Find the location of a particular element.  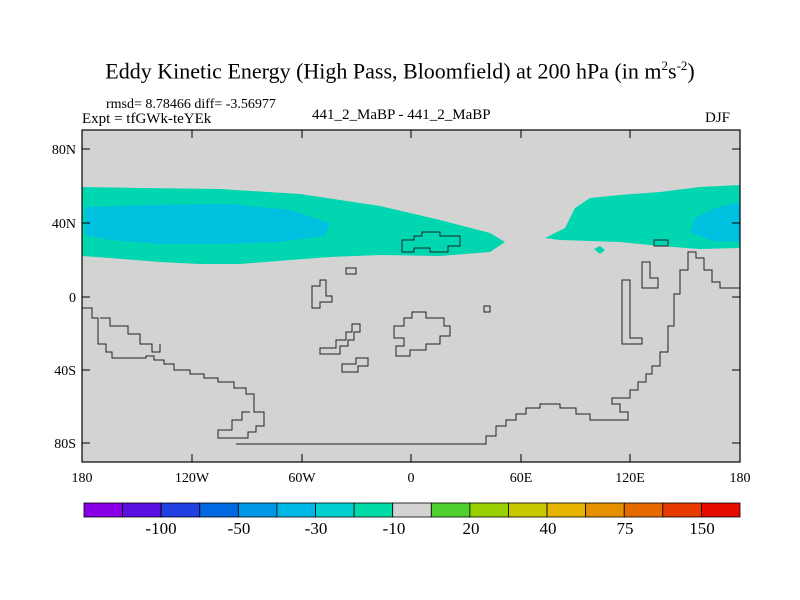

lat-label-0: 0 is located at coordinates (72, 298).